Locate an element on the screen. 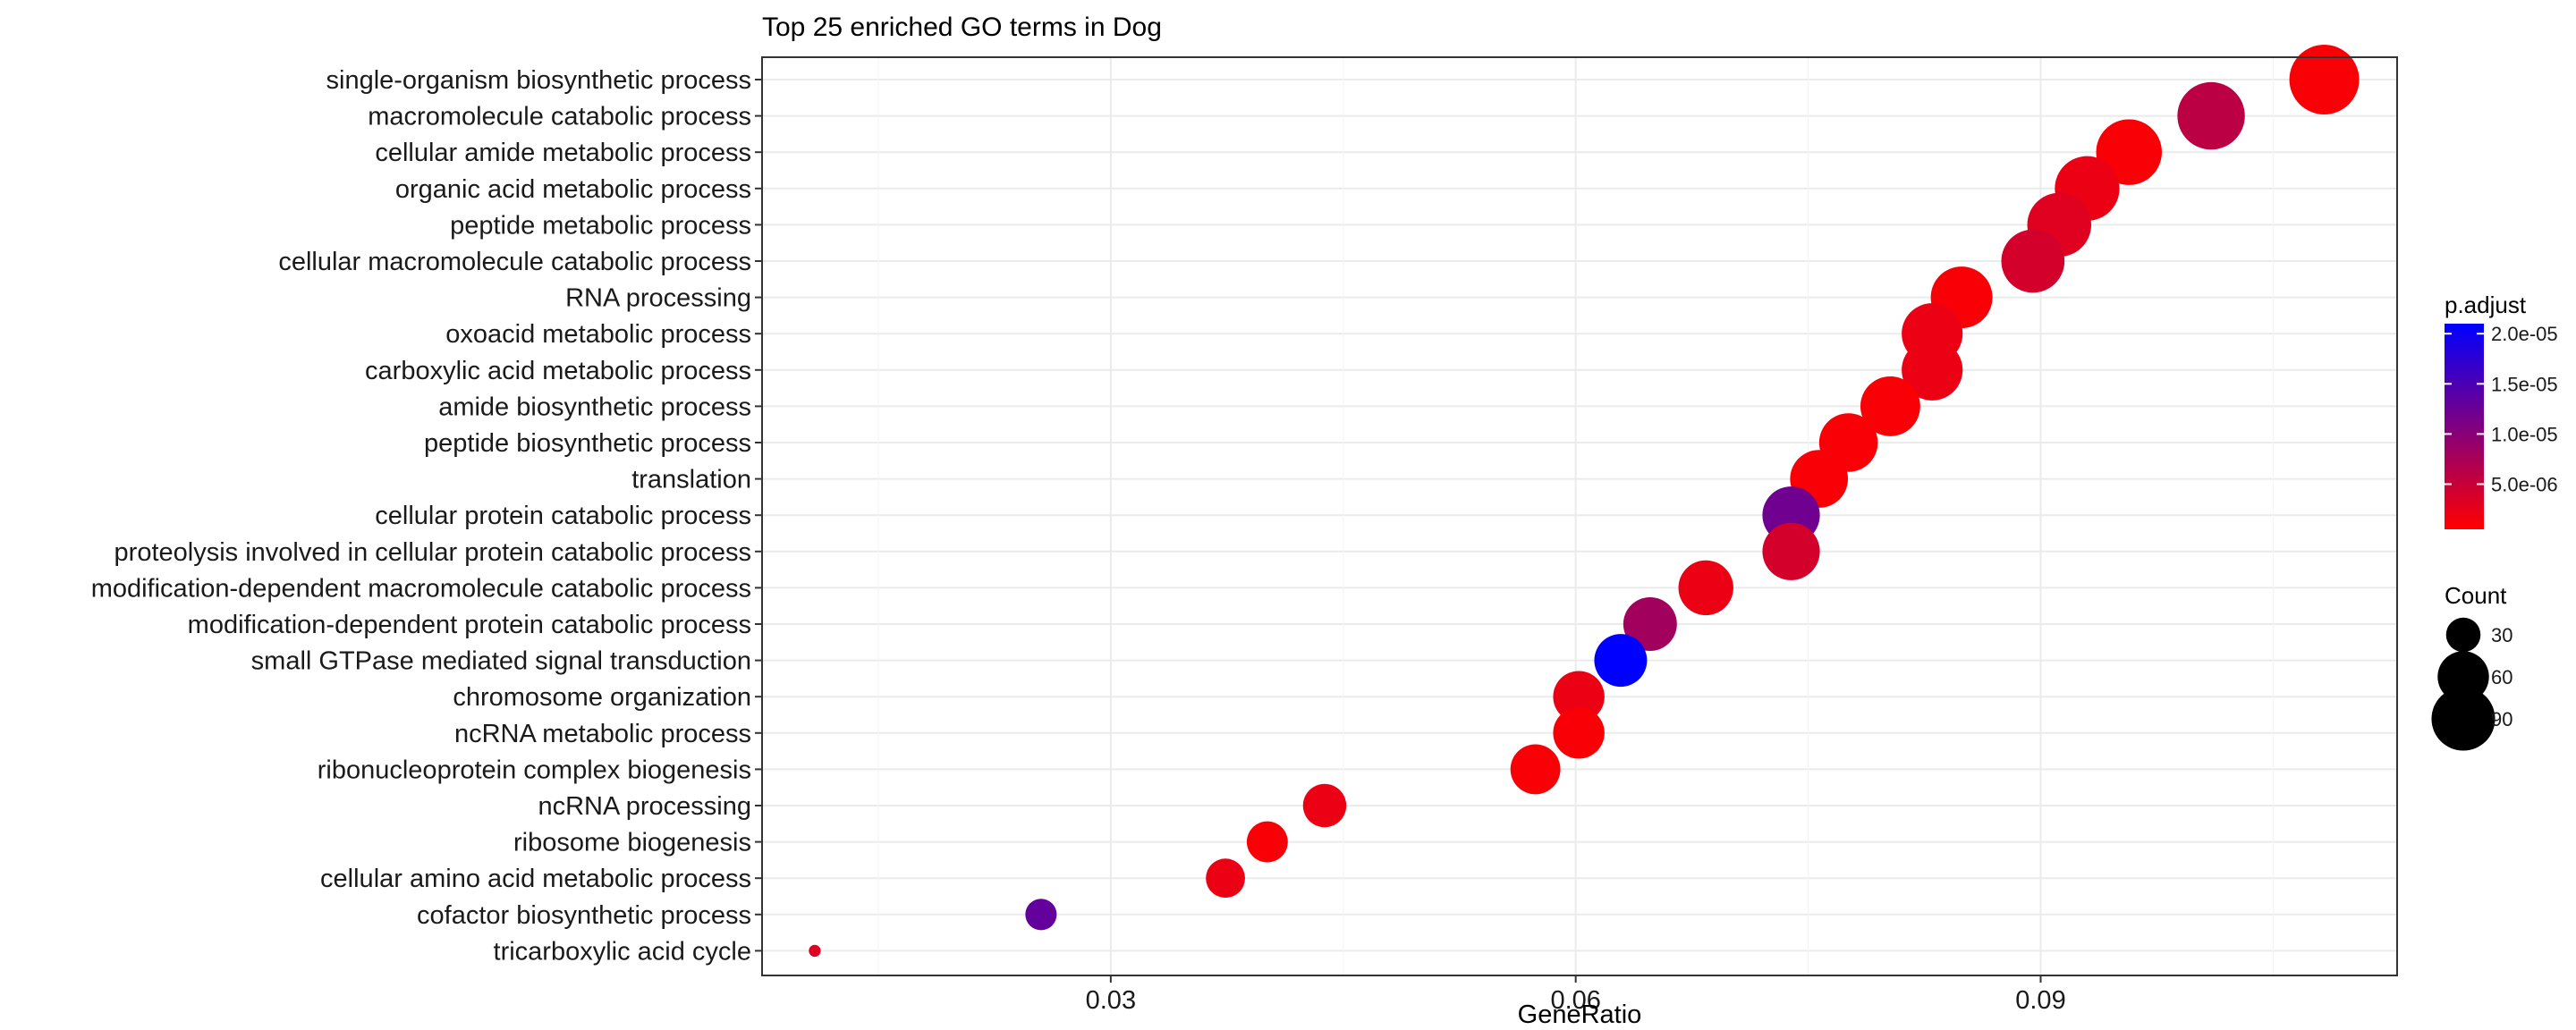 The width and height of the screenshot is (2576, 1030). color-legend-bar is located at coordinates (2464, 426).